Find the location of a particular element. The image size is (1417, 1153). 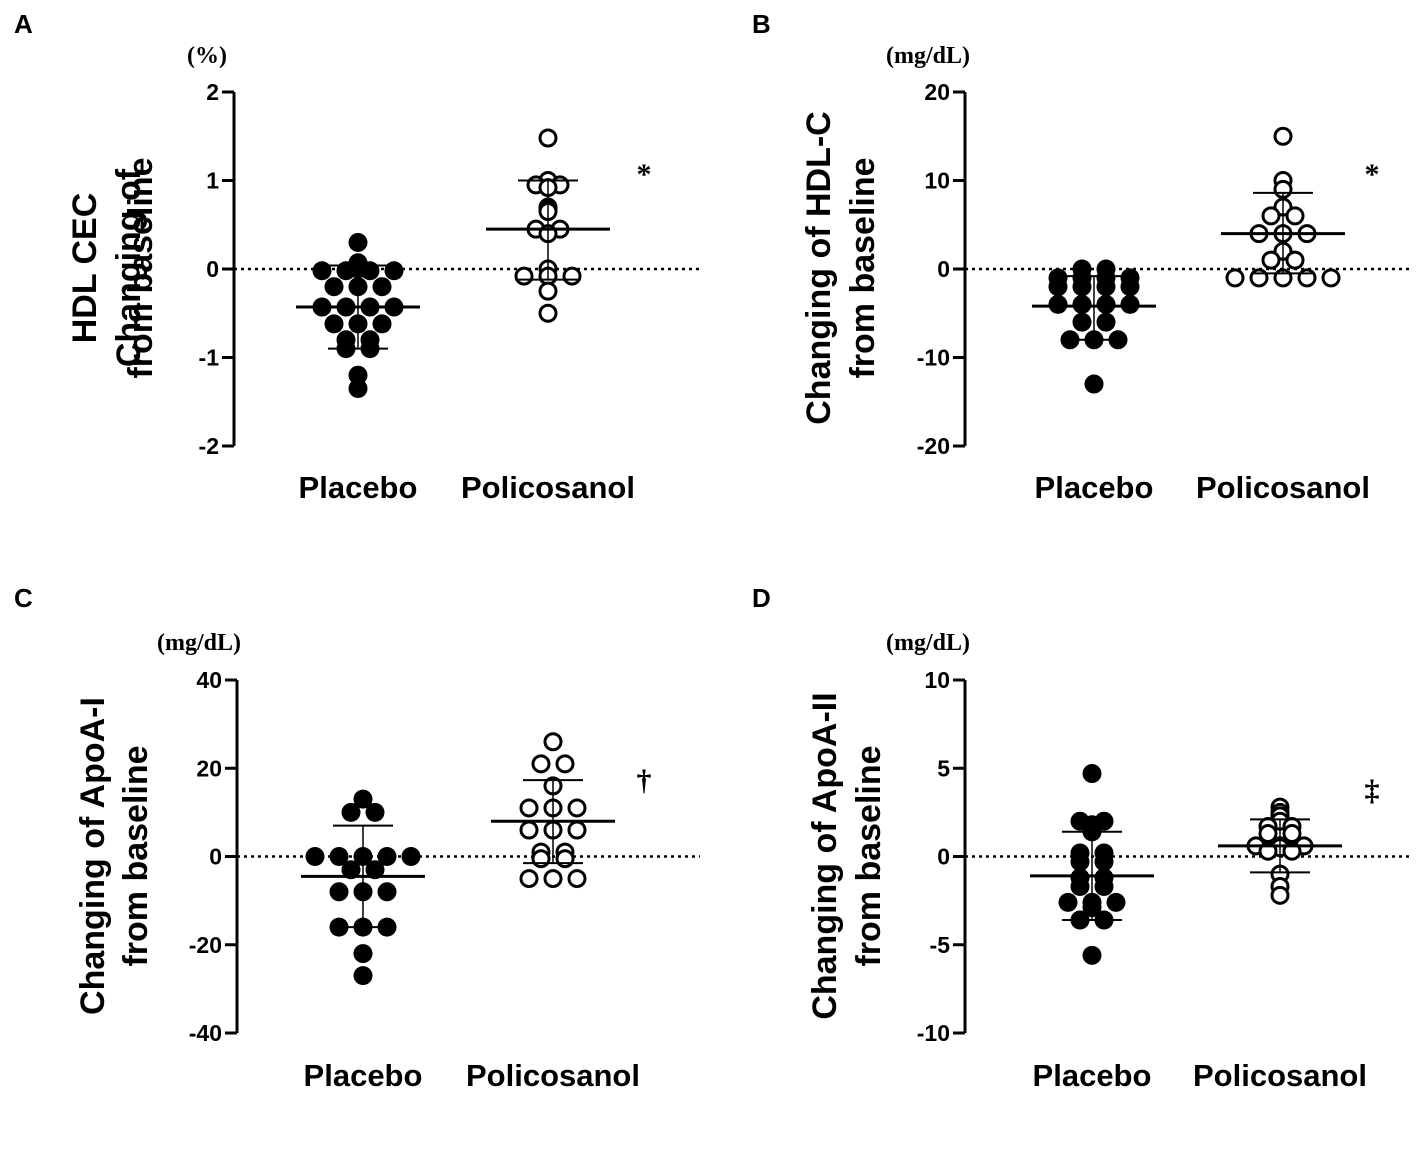

panel-letter: C is located at coordinates (23, 598).